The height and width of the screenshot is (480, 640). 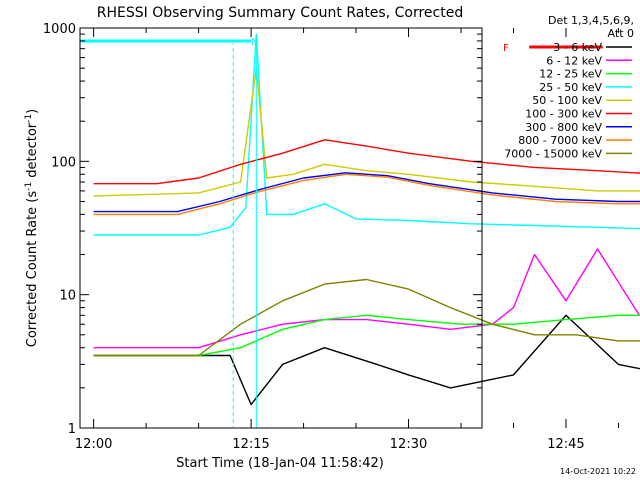 What do you see at coordinates (29, 118) in the screenshot?
I see `y-axis-label-sup2: -1` at bounding box center [29, 118].